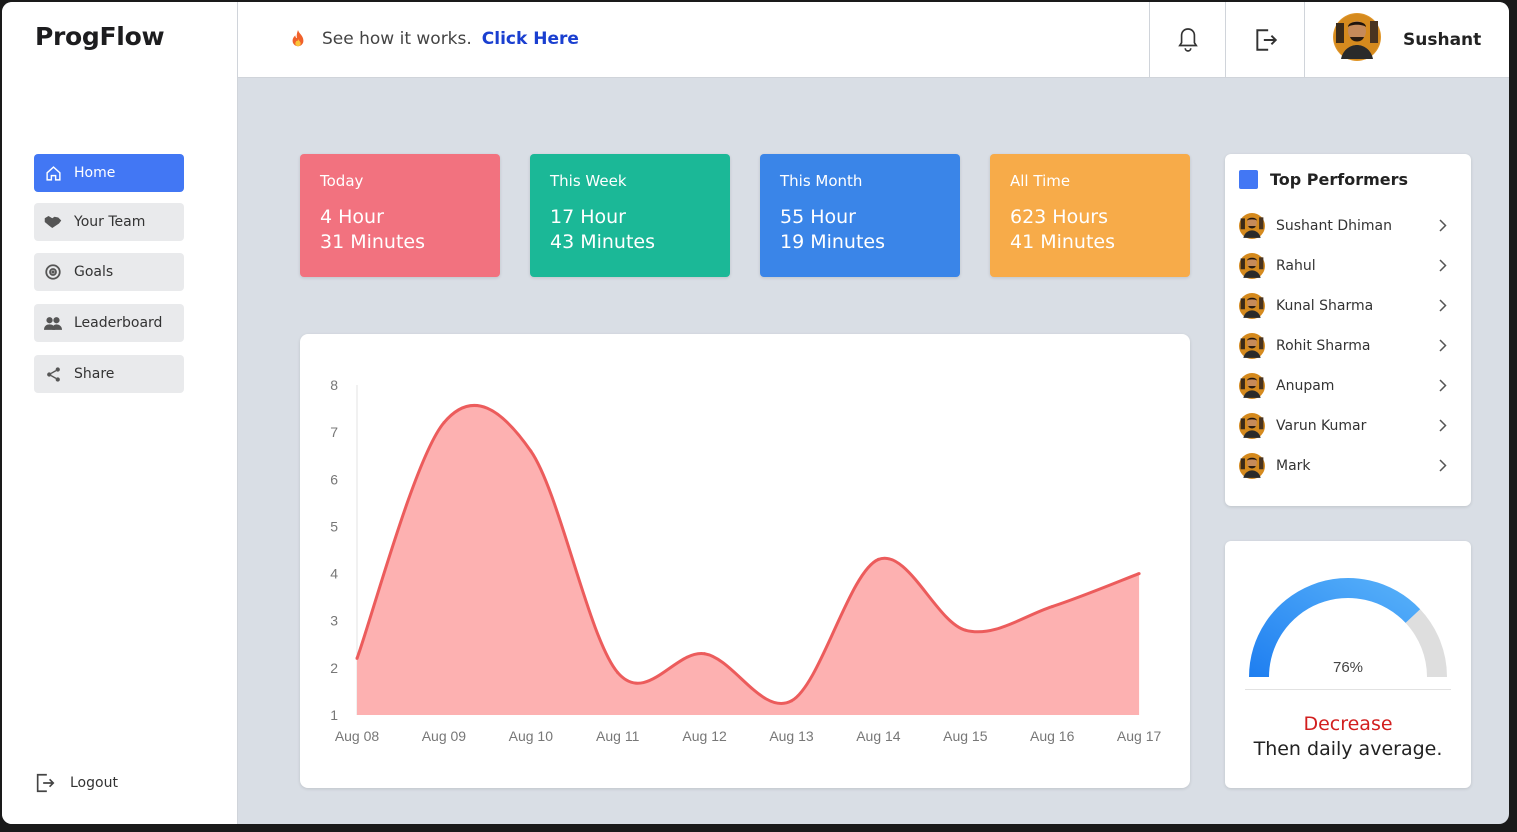 This screenshot has height=832, width=1517. Describe the element at coordinates (100, 36) in the screenshot. I see `brand-logo: ProgFlow` at that location.